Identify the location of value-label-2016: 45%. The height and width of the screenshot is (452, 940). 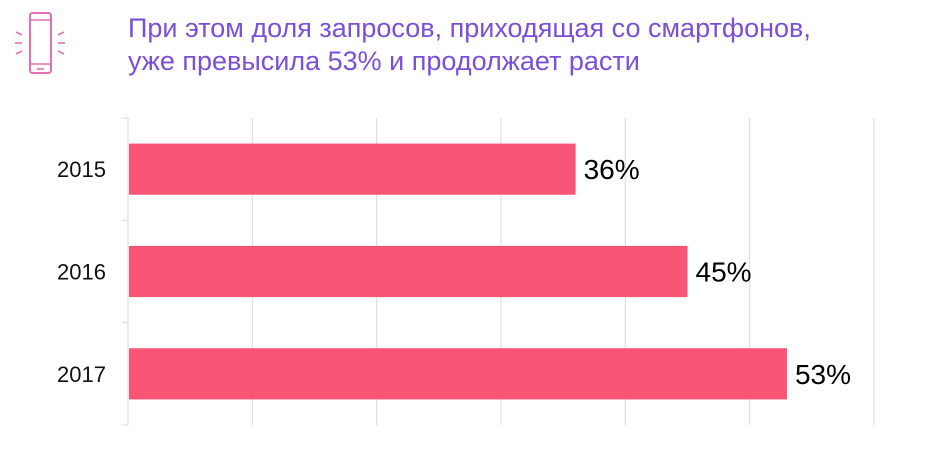
(724, 272).